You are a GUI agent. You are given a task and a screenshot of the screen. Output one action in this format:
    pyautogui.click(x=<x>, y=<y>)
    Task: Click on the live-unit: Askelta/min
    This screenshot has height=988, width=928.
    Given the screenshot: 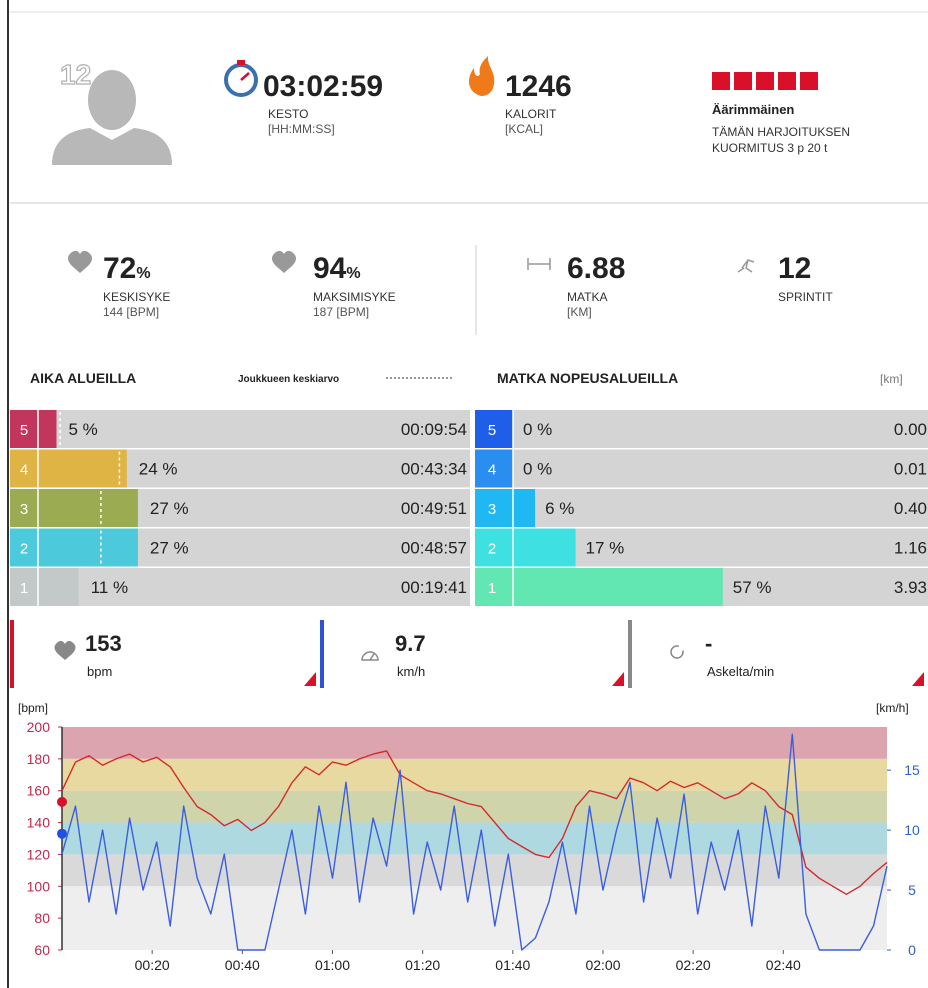 What is the action you would take?
    pyautogui.click(x=740, y=671)
    